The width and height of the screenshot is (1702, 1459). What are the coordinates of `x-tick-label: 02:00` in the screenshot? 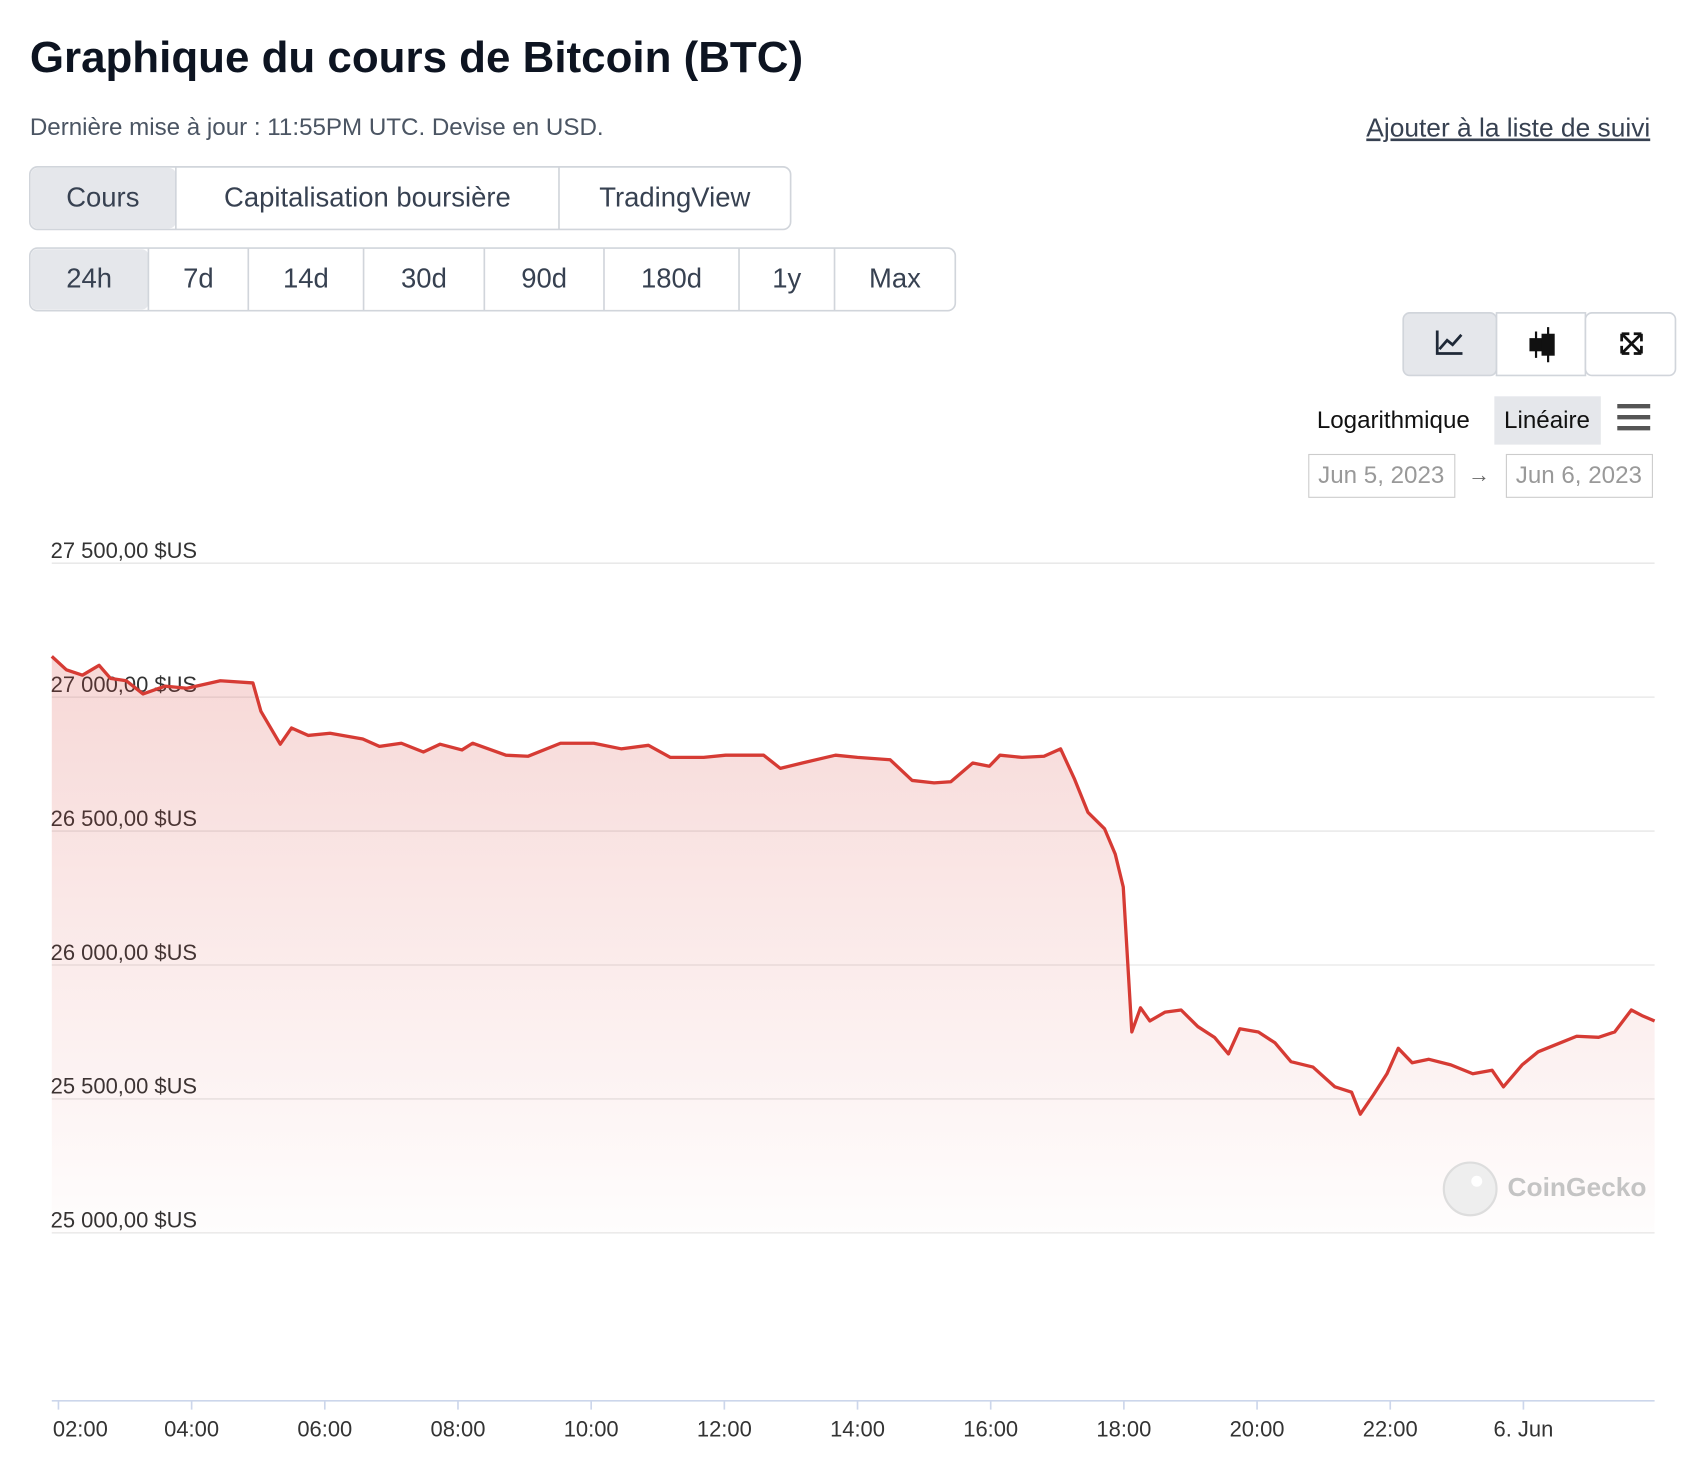 It's located at (80, 1428).